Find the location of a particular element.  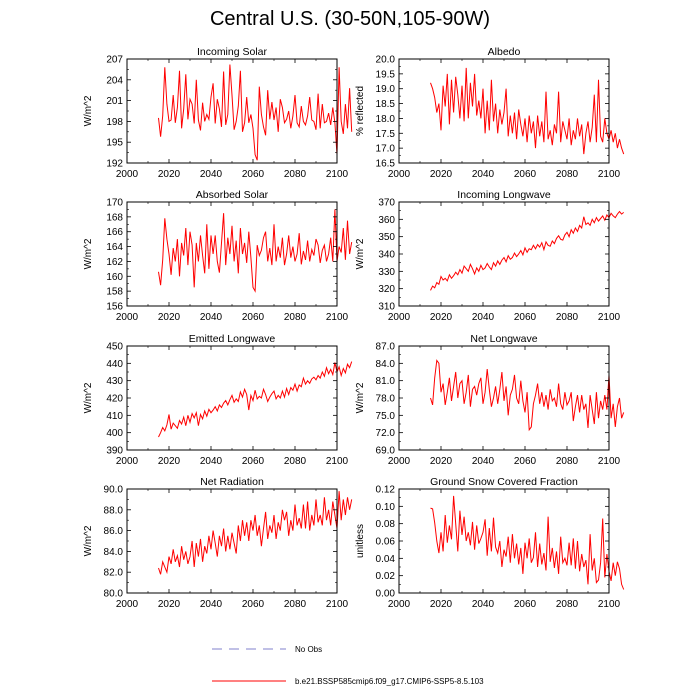

panel-title: Ground Snow Covered Fraction is located at coordinates (504, 482).